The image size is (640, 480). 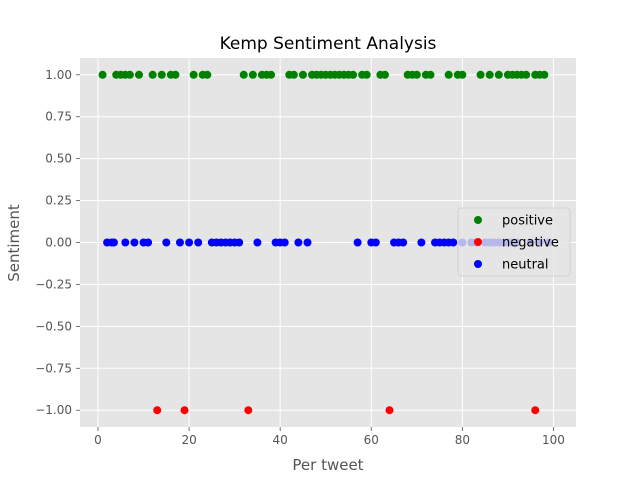 I want to click on x-axis-label: Per tweet, so click(x=327, y=465).